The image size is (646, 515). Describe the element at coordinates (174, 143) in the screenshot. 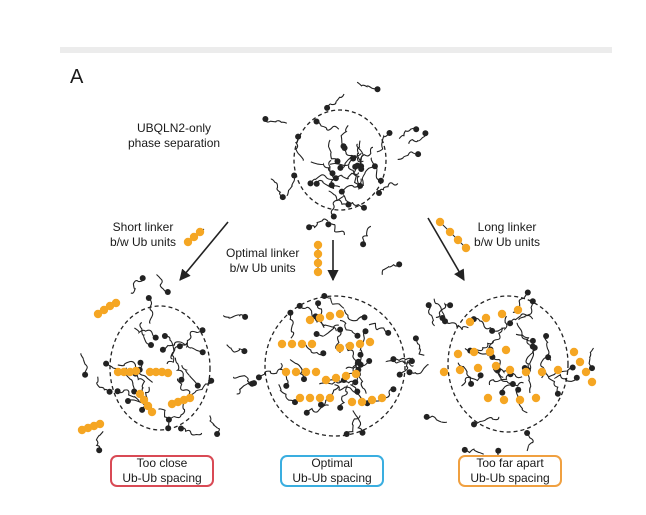

I see `ubqln2-label-line2: phase separation` at that location.